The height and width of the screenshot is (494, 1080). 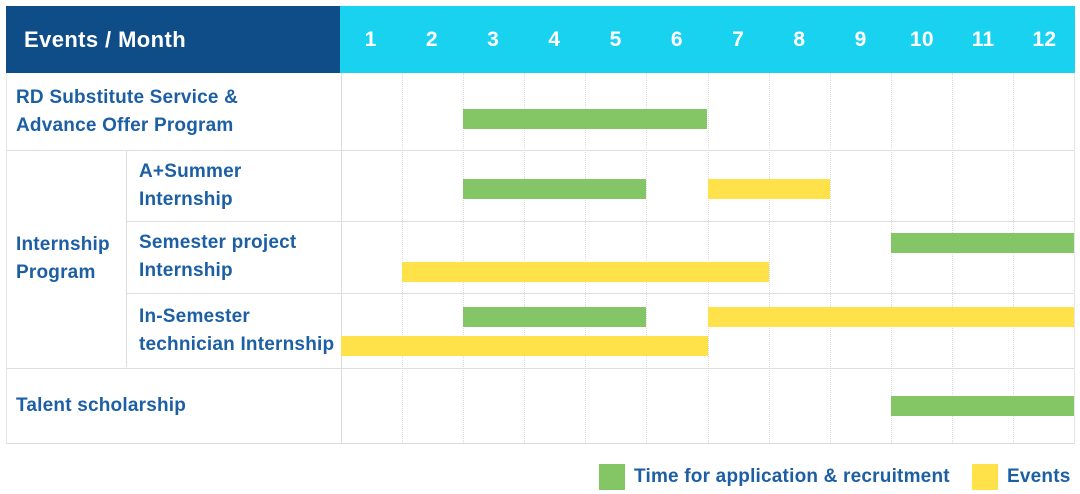 What do you see at coordinates (921, 39) in the screenshot?
I see `month-header-10: 10` at bounding box center [921, 39].